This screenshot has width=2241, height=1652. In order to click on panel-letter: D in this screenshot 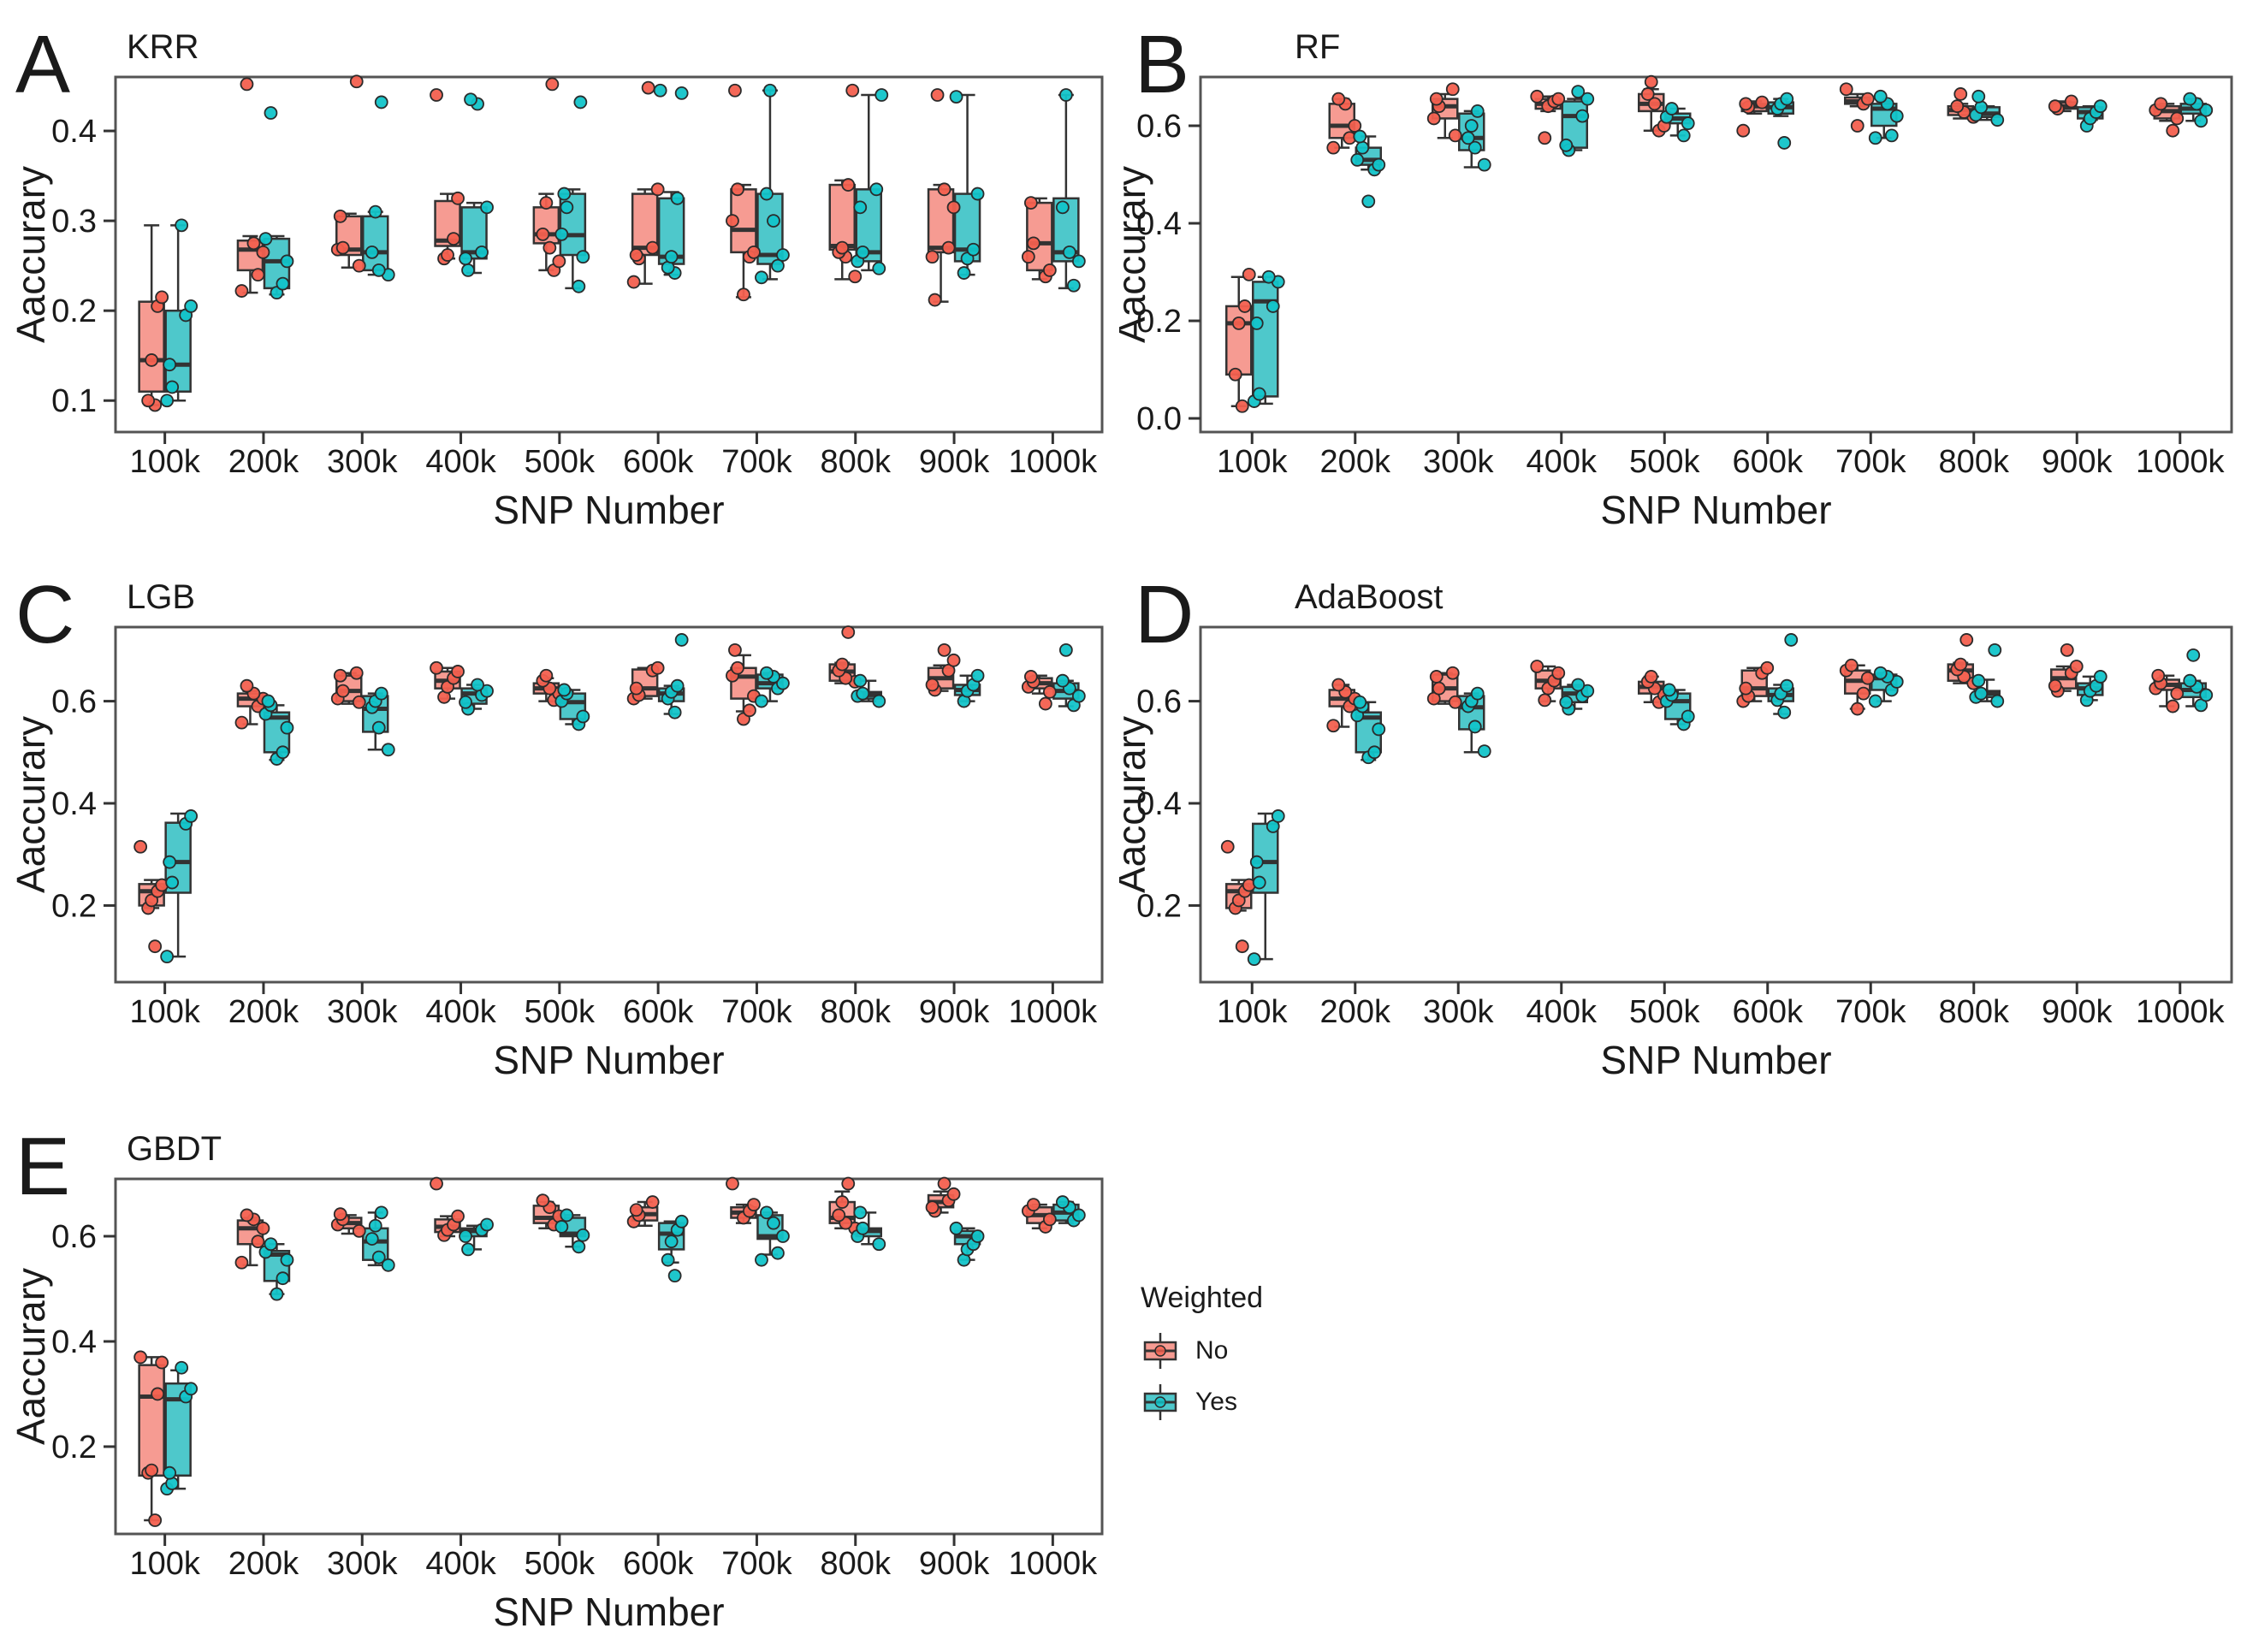, I will do `click(1164, 614)`.